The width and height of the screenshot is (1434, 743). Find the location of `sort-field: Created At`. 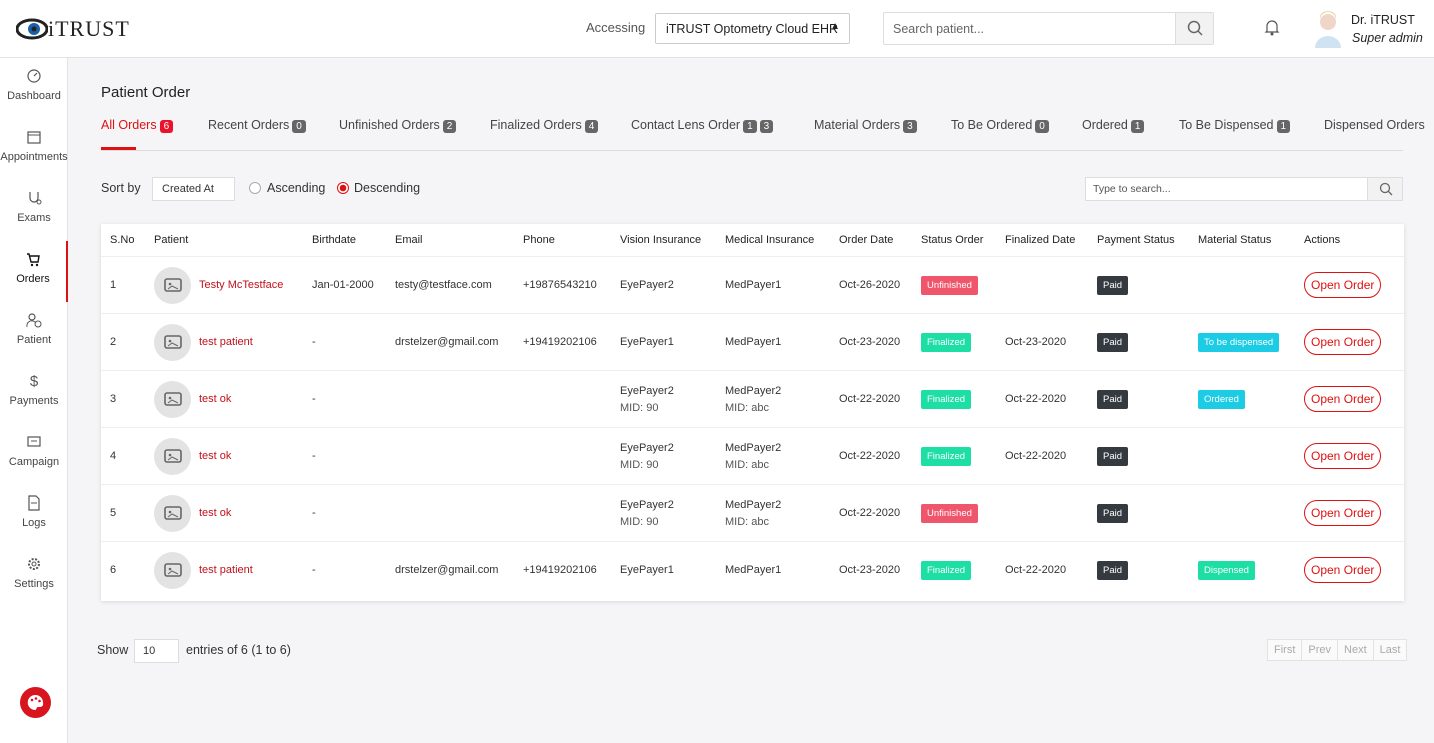

sort-field: Created At is located at coordinates (193, 189).